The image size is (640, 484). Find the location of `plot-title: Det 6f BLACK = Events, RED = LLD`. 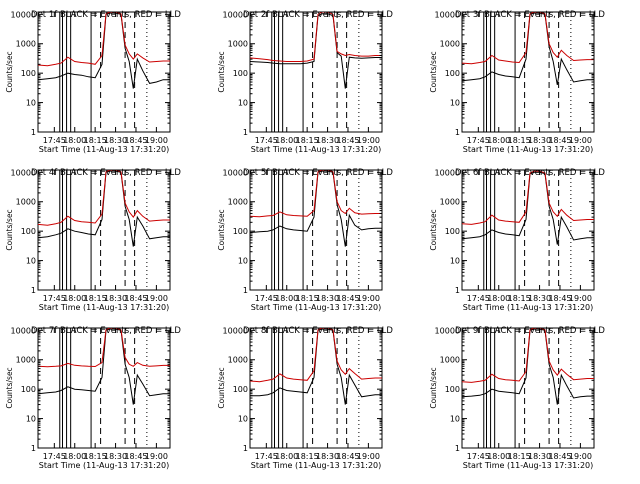

plot-title: Det 6f BLACK = Events, RED = LLD is located at coordinates (530, 173).